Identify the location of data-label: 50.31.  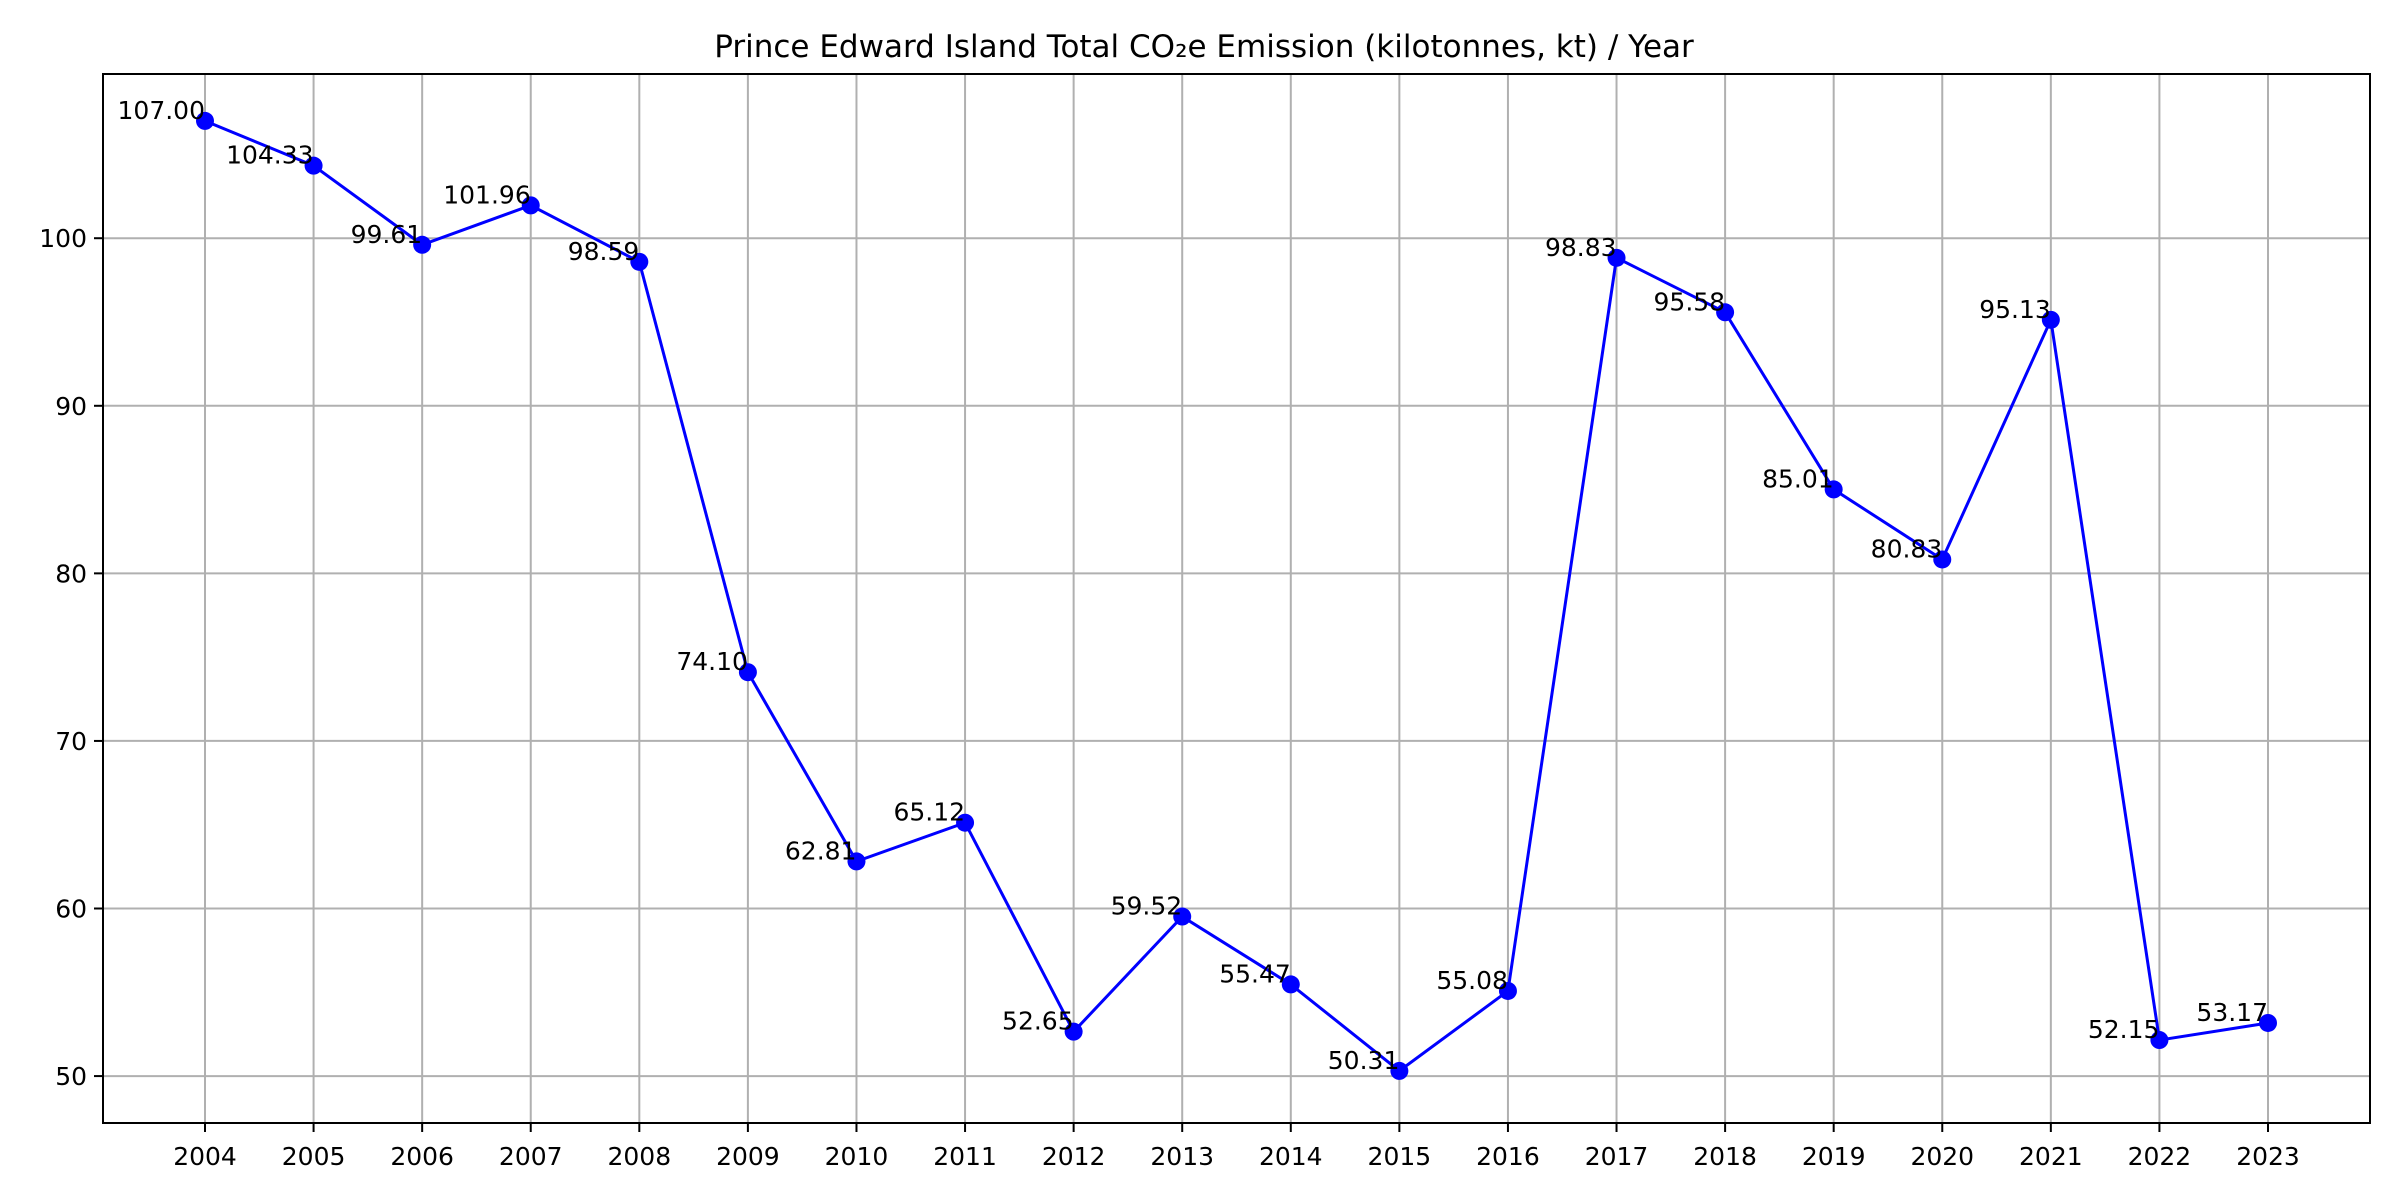
(1364, 1060).